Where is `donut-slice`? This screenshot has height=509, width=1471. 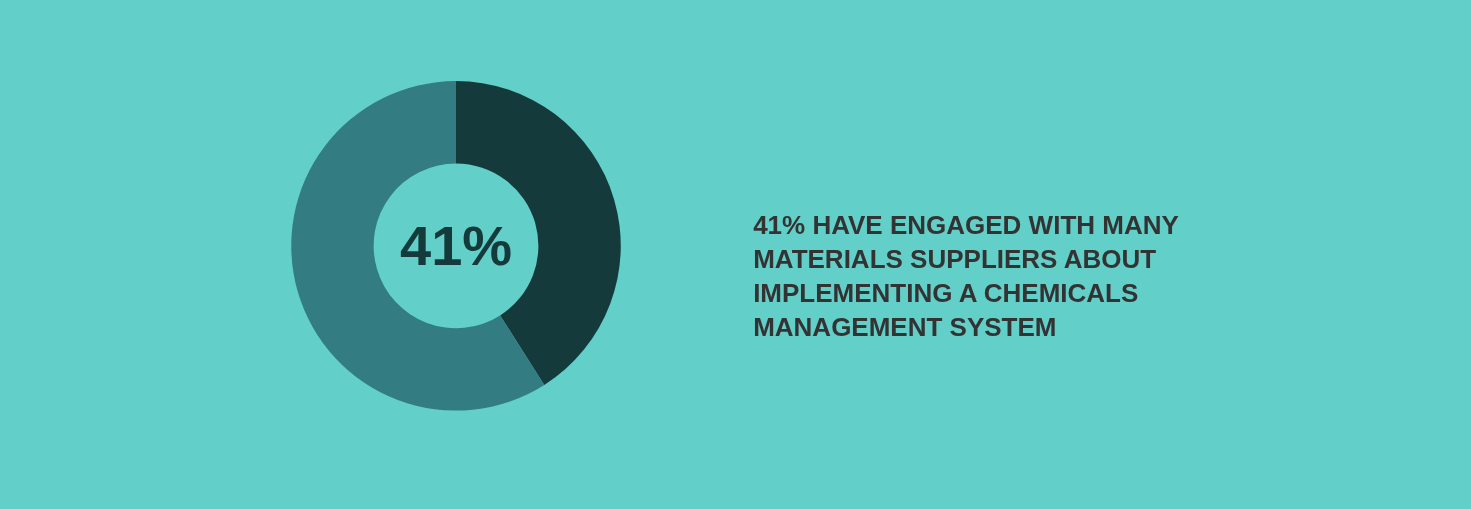 donut-slice is located at coordinates (418, 246).